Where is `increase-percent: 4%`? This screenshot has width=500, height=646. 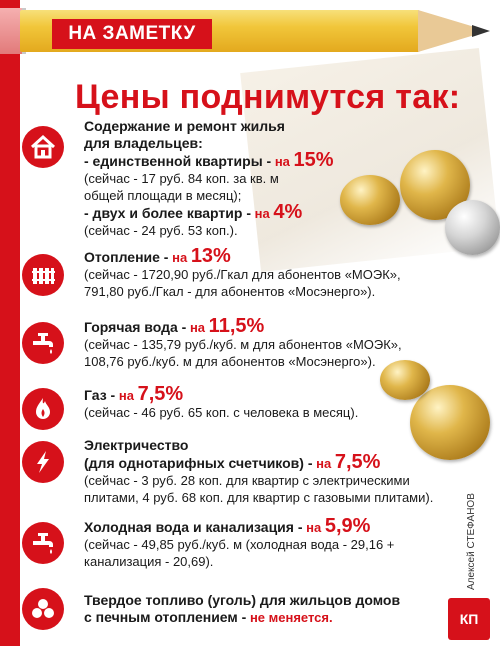
increase-percent: 4% is located at coordinates (288, 212).